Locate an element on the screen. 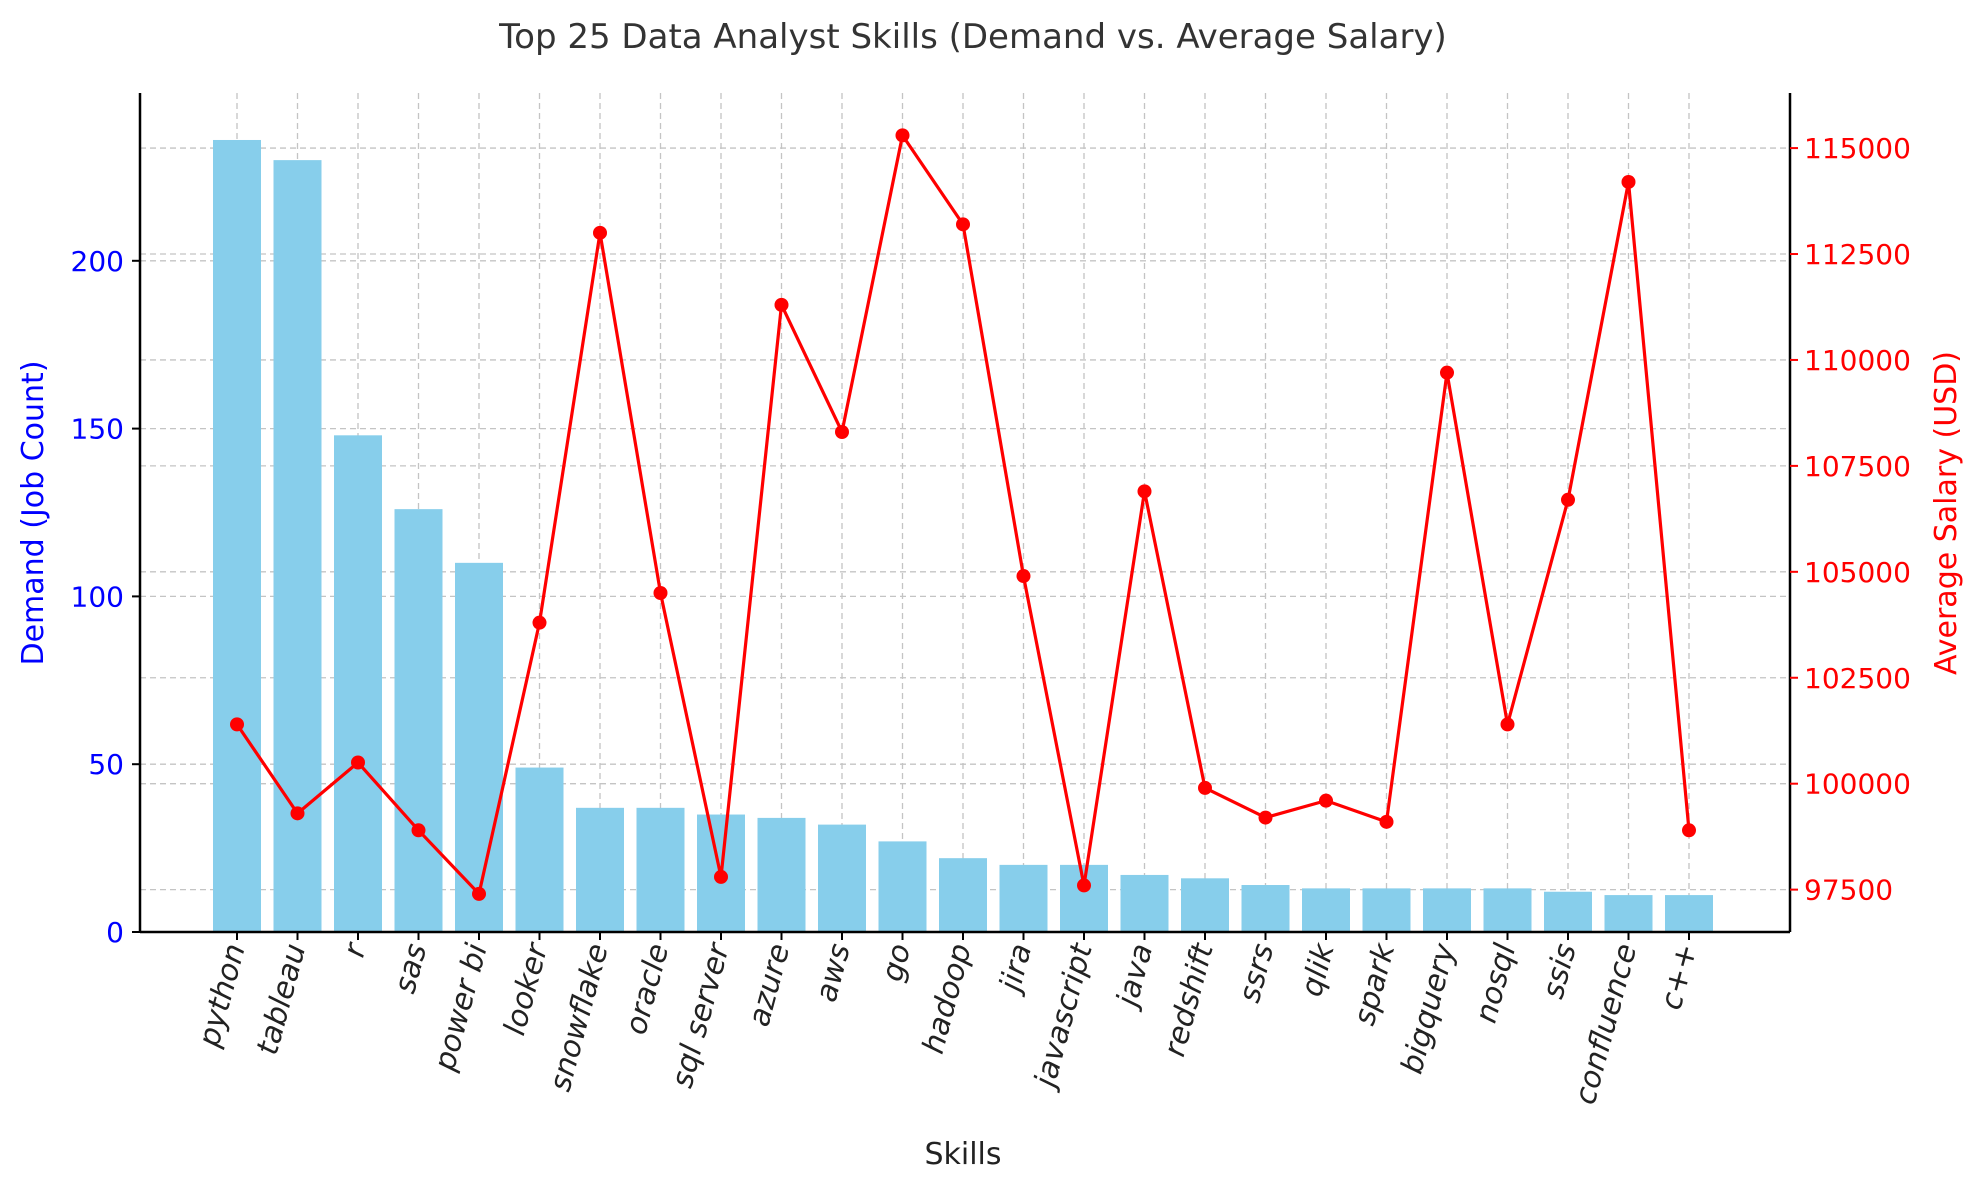 The image size is (1980, 1186). salary-point-azure is located at coordinates (781, 304).